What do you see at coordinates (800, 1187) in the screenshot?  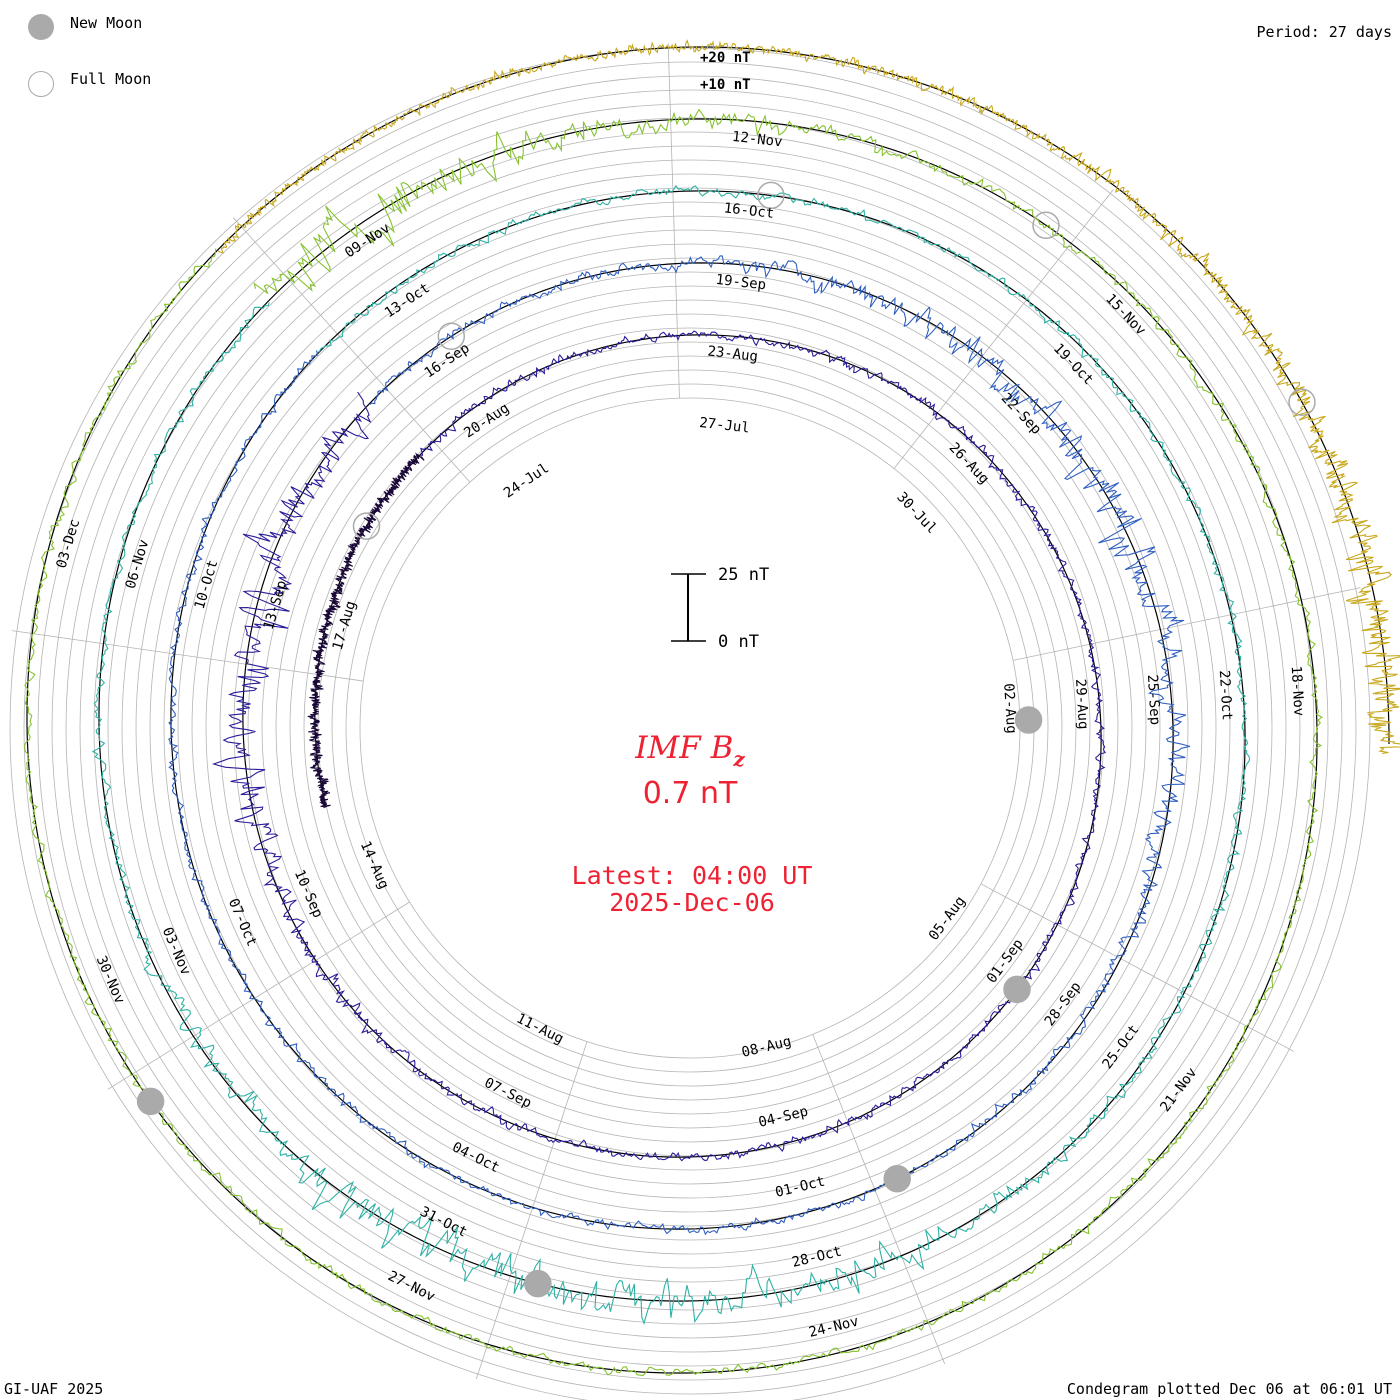 I see `date-label: 01-Oct` at bounding box center [800, 1187].